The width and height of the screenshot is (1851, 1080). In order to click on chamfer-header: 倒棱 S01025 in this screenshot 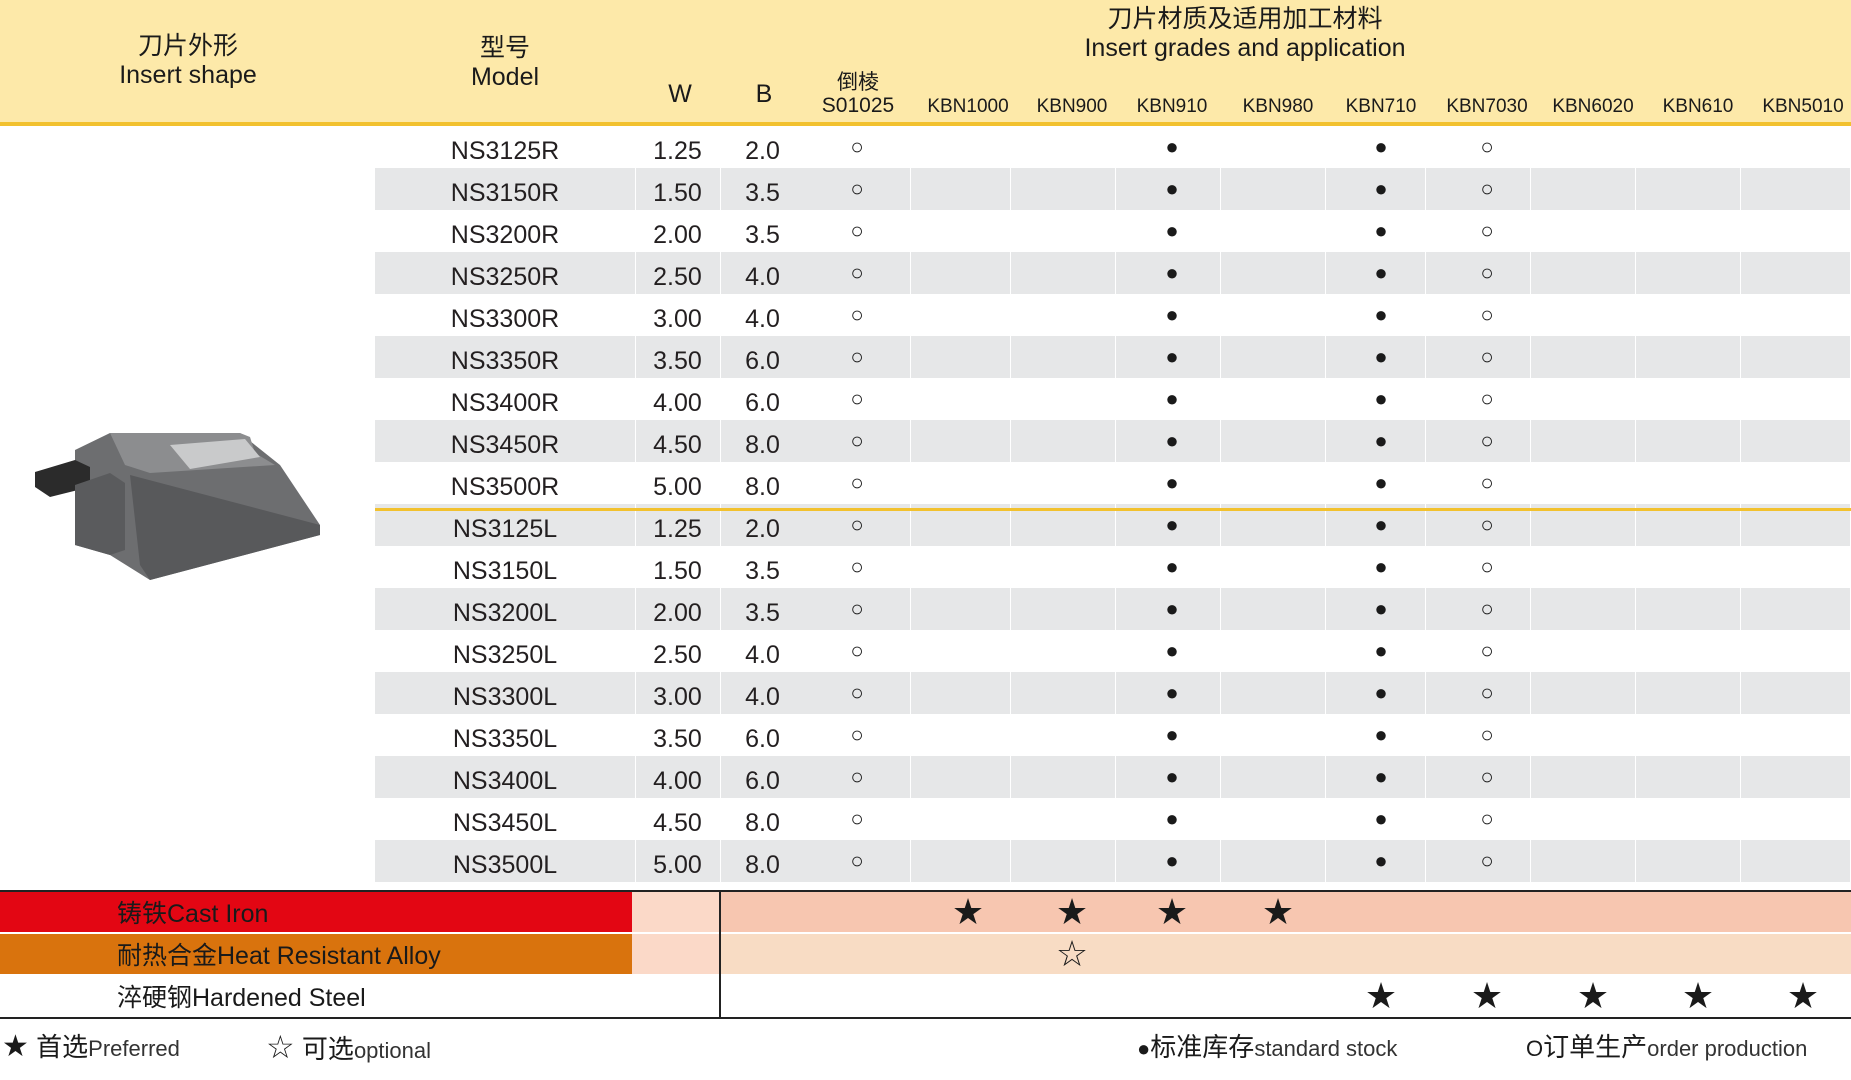, I will do `click(858, 94)`.